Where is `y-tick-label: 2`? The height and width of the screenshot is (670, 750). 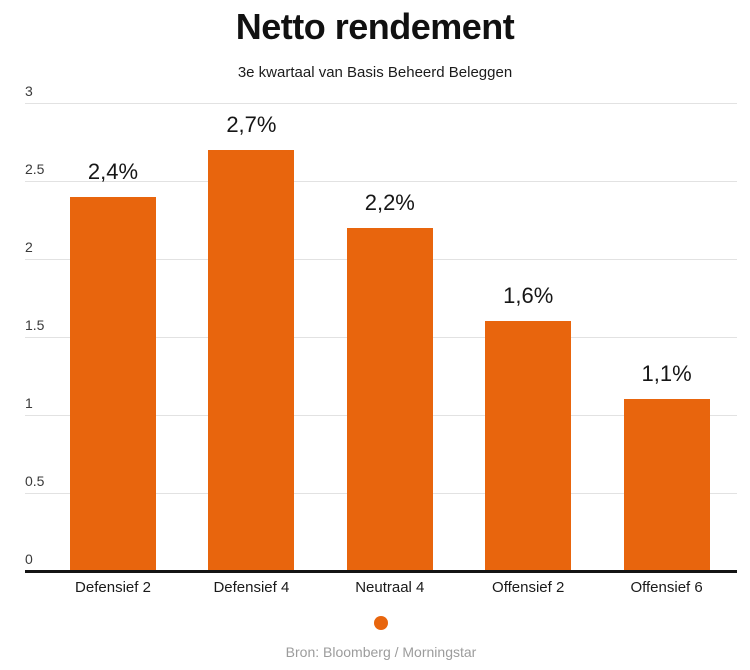
y-tick-label: 2 is located at coordinates (29, 247).